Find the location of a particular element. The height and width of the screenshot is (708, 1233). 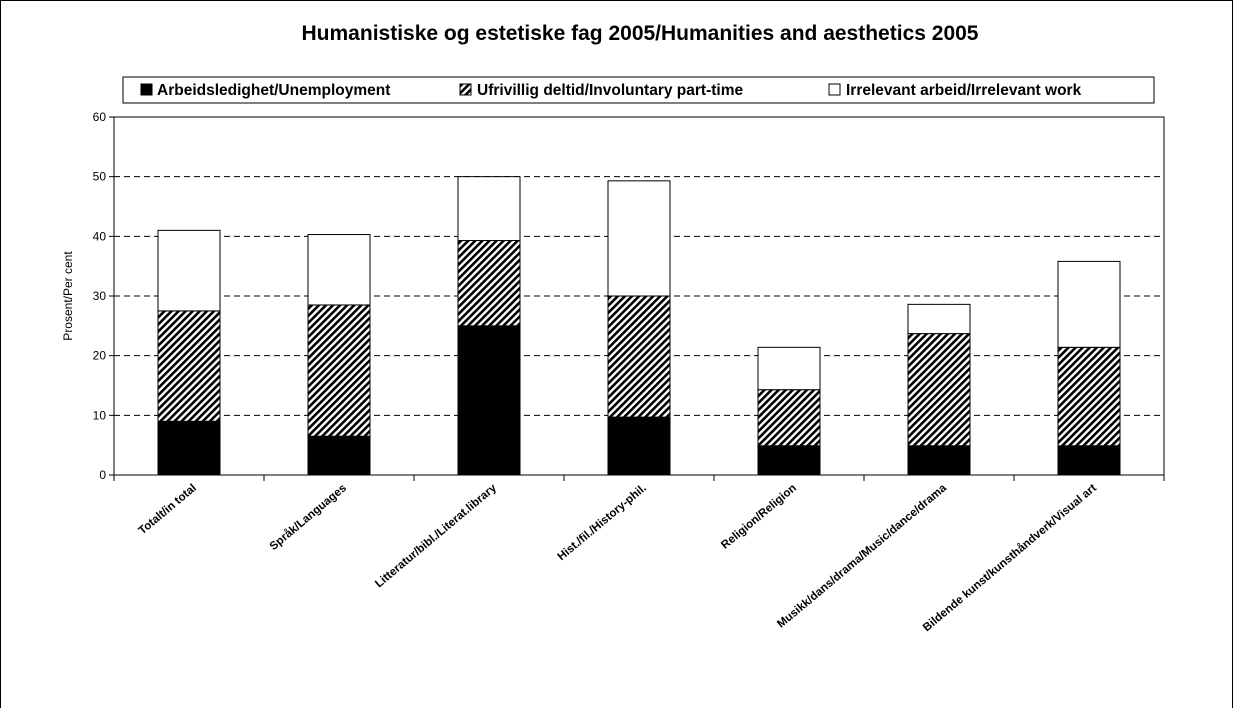

legend-swatch-involuntary-part-time is located at coordinates (465, 89).